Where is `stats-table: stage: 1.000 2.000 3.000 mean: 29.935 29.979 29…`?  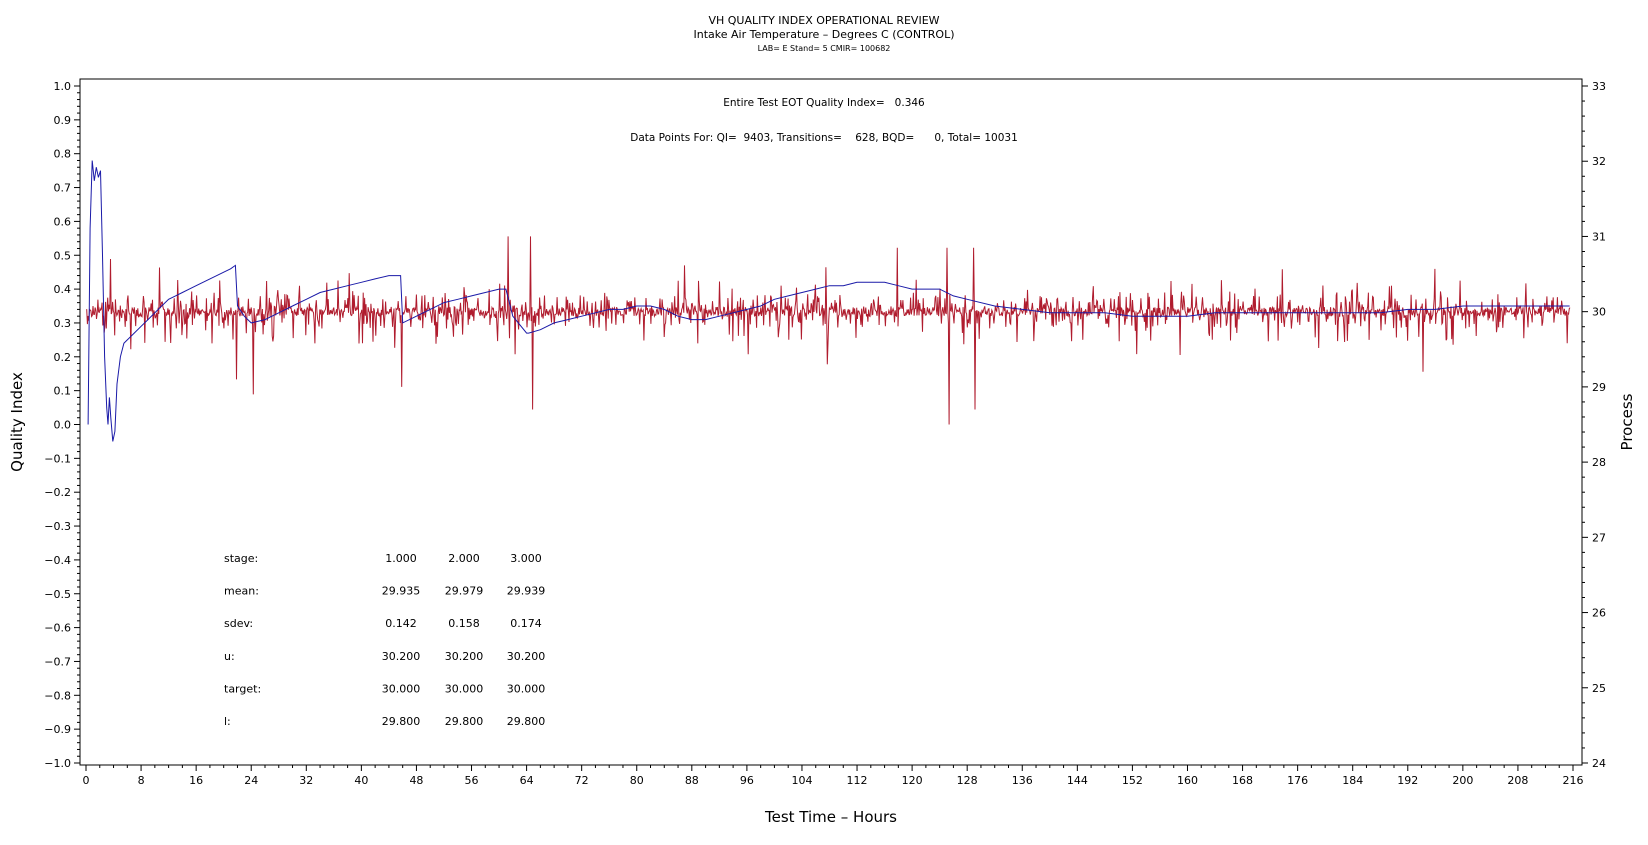 stats-table: stage: 1.000 2.000 3.000 mean: 29.935 29.979 29… is located at coordinates (384, 640).